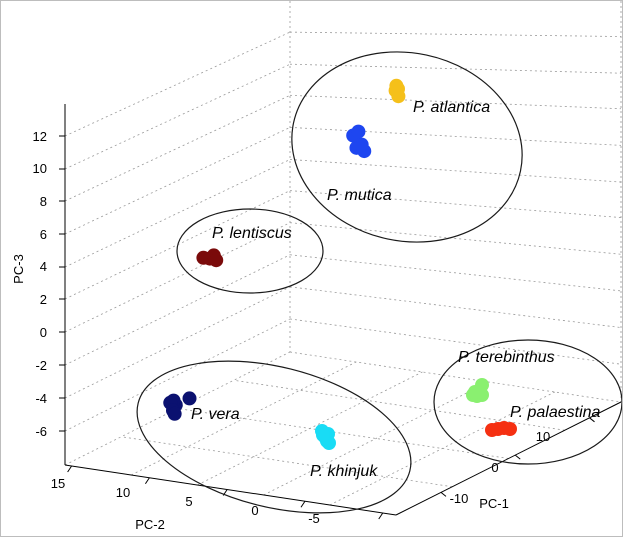 This screenshot has height=537, width=623. I want to click on cluster-ellipse-terebinthus-palaestina, so click(527, 402).